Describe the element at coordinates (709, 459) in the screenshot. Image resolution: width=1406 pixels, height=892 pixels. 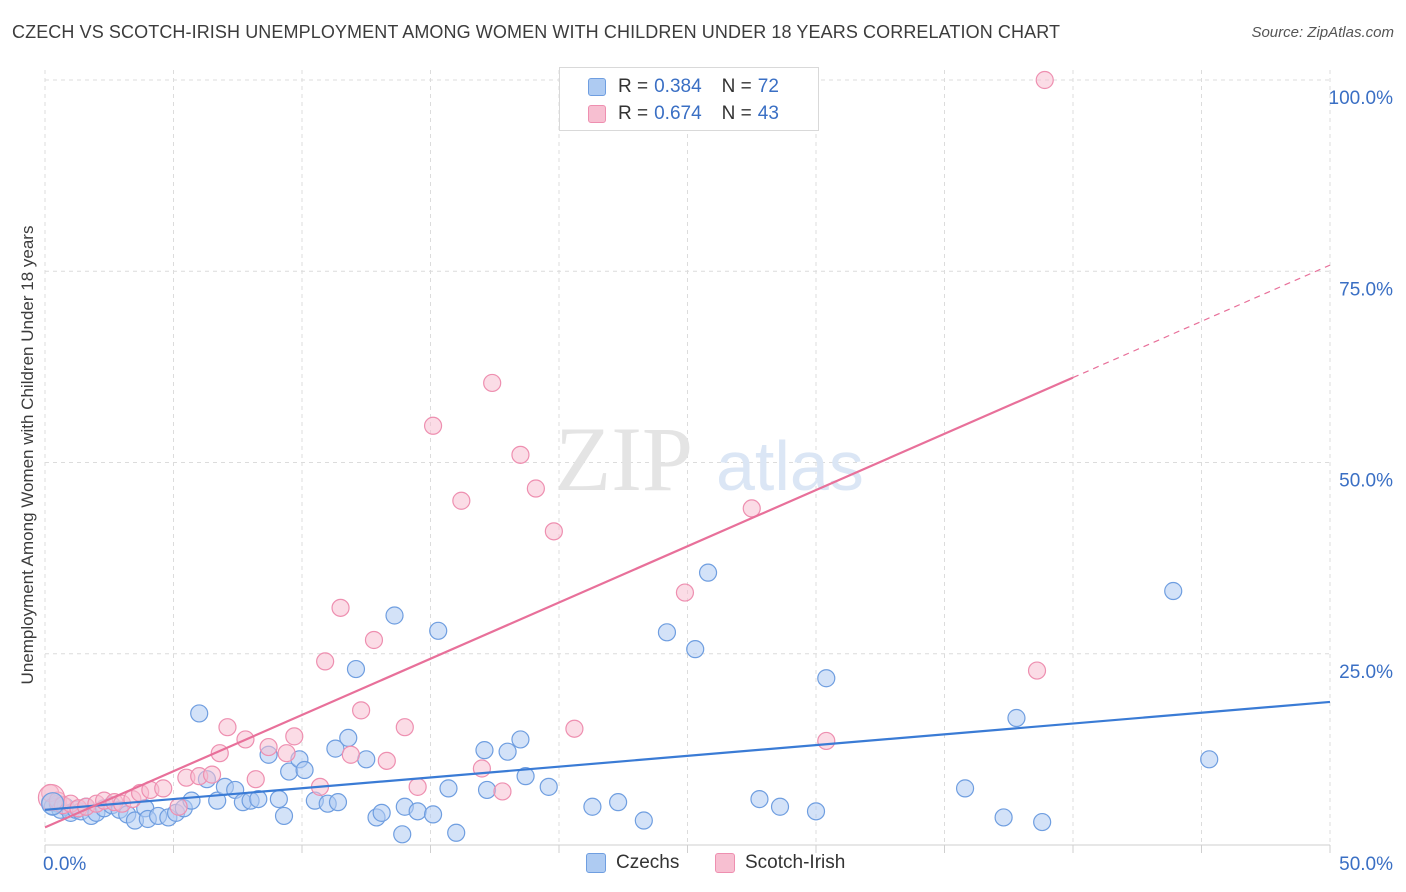
I see `watermark: ZIP atlas` at that location.